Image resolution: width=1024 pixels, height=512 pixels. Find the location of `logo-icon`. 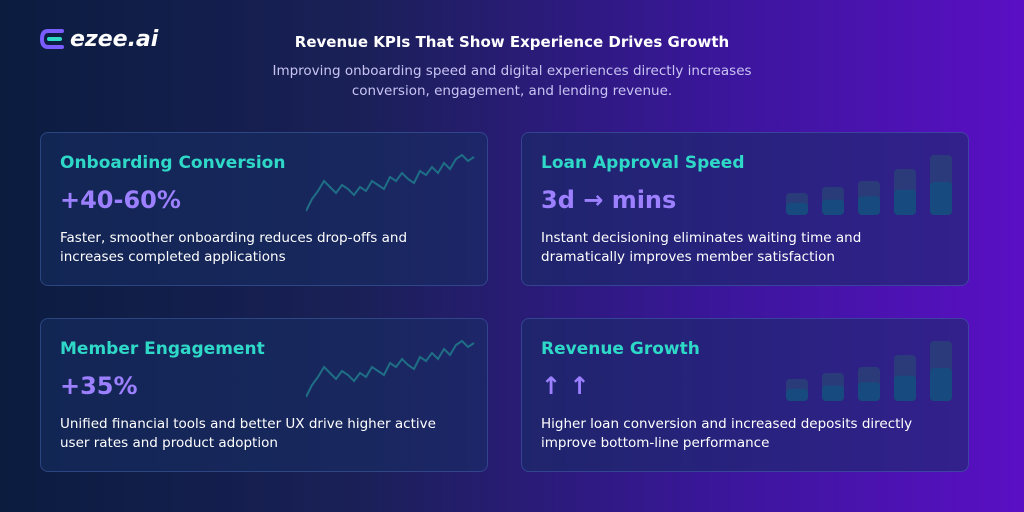

logo-icon is located at coordinates (52, 39).